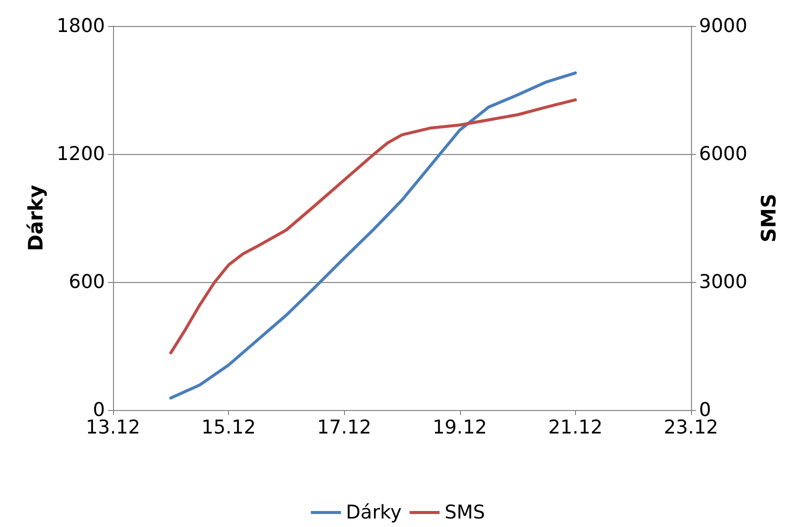 Image resolution: width=796 pixels, height=527 pixels. I want to click on y-tick-label: 1800, so click(80, 26).